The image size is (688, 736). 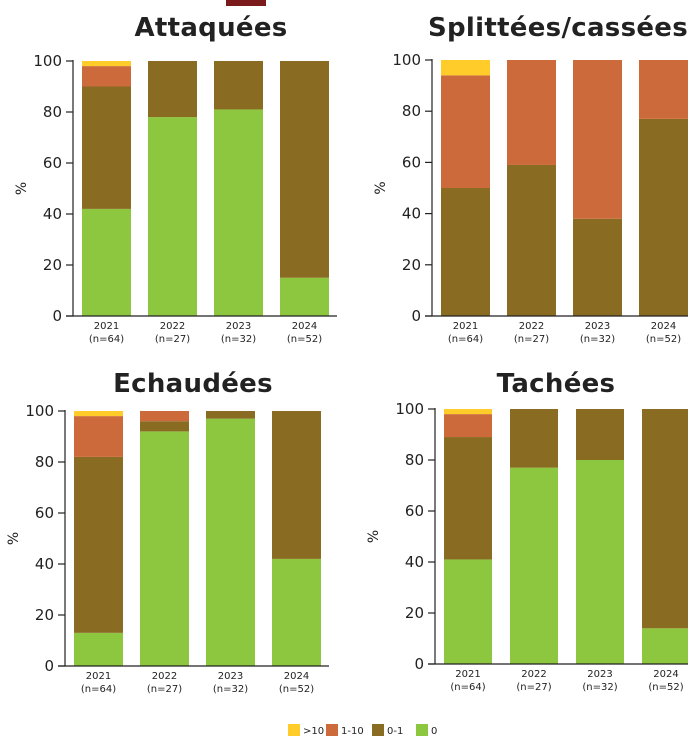 I want to click on legend-item-gt10: >10, so click(x=306, y=730).